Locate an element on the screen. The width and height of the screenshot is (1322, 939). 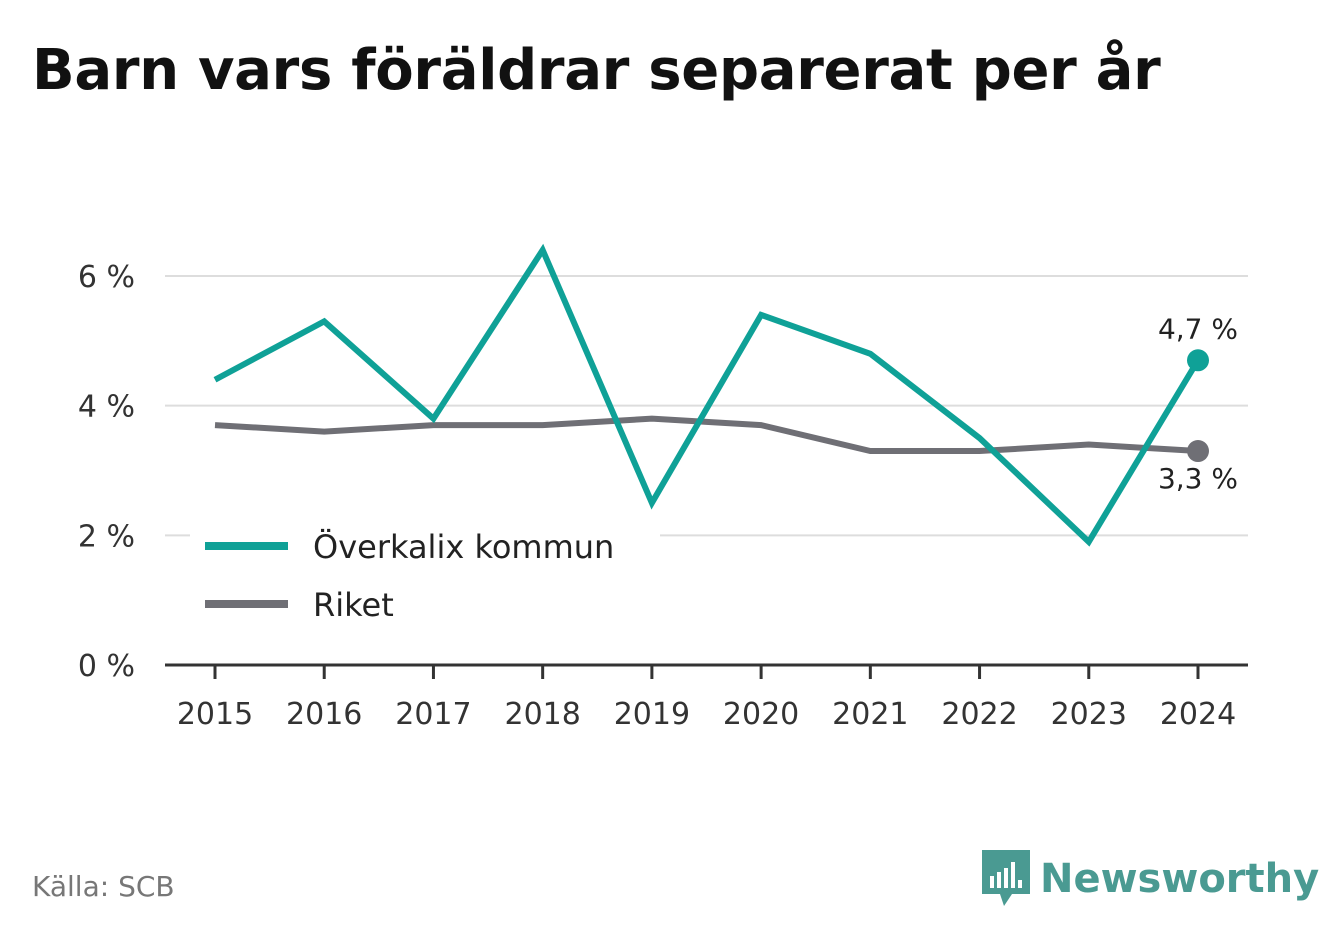
x-tick-label: 2019 is located at coordinates (652, 714).